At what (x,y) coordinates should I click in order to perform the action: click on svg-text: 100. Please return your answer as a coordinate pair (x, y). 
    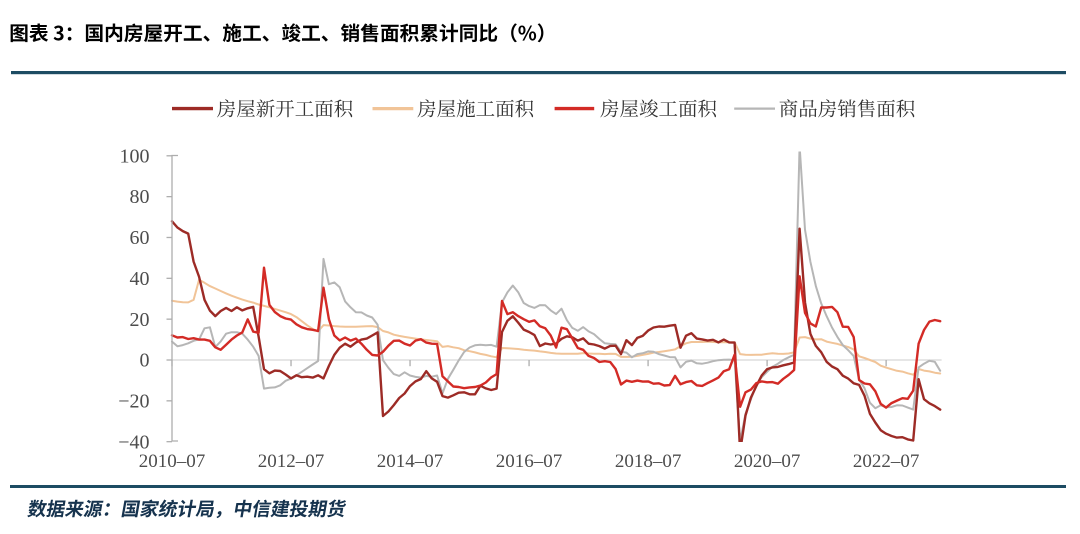
    Looking at the image, I should click on (135, 156).